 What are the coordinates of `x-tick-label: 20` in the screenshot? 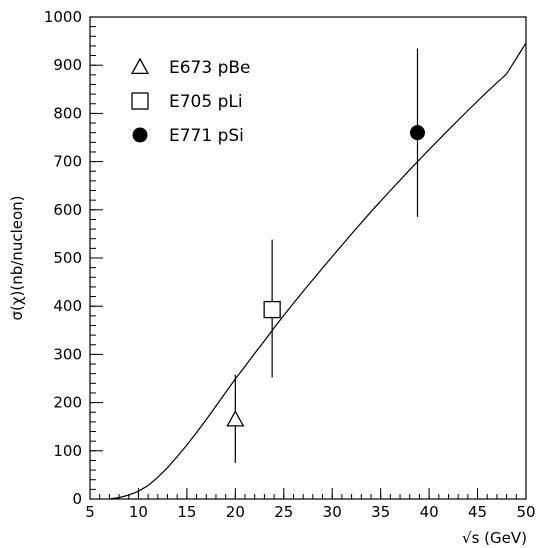 It's located at (235, 512).